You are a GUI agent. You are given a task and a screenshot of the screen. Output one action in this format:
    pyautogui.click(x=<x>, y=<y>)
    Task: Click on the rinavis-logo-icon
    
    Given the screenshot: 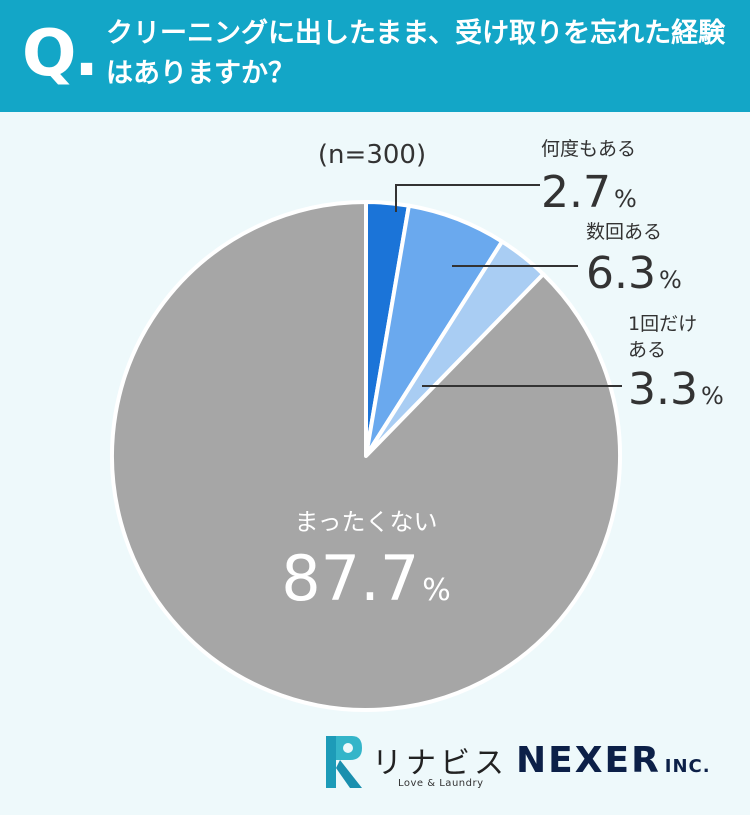 What is the action you would take?
    pyautogui.click(x=344, y=762)
    